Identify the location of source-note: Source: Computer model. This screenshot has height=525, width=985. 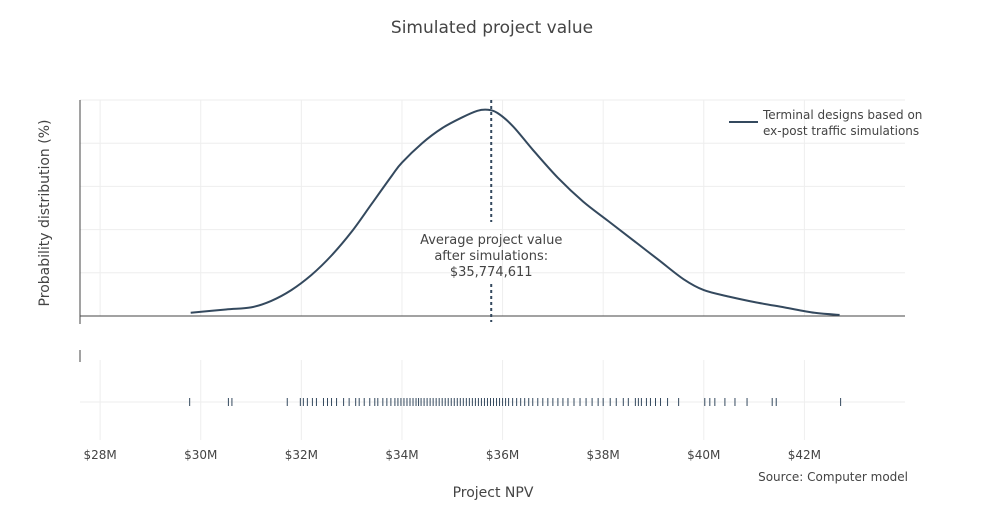
(833, 477).